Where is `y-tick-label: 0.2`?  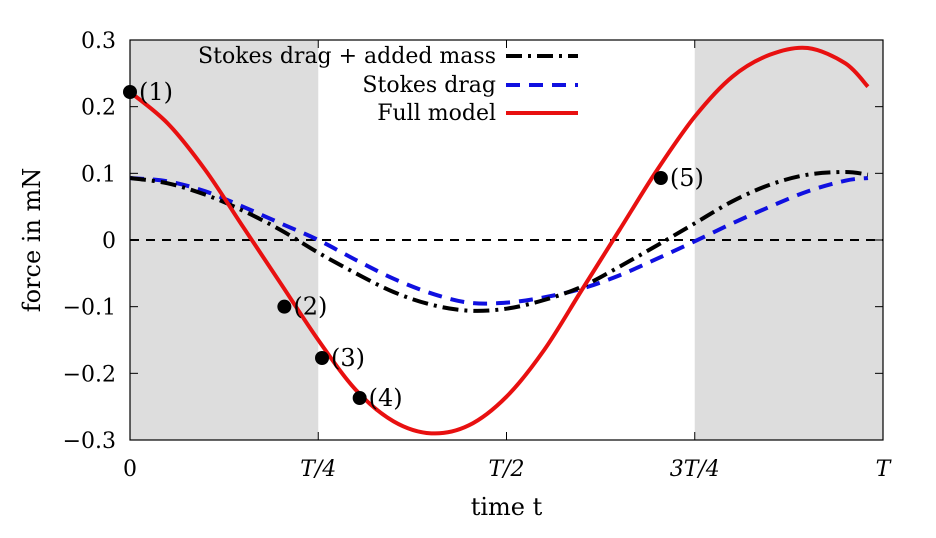 y-tick-label: 0.2 is located at coordinates (98, 108).